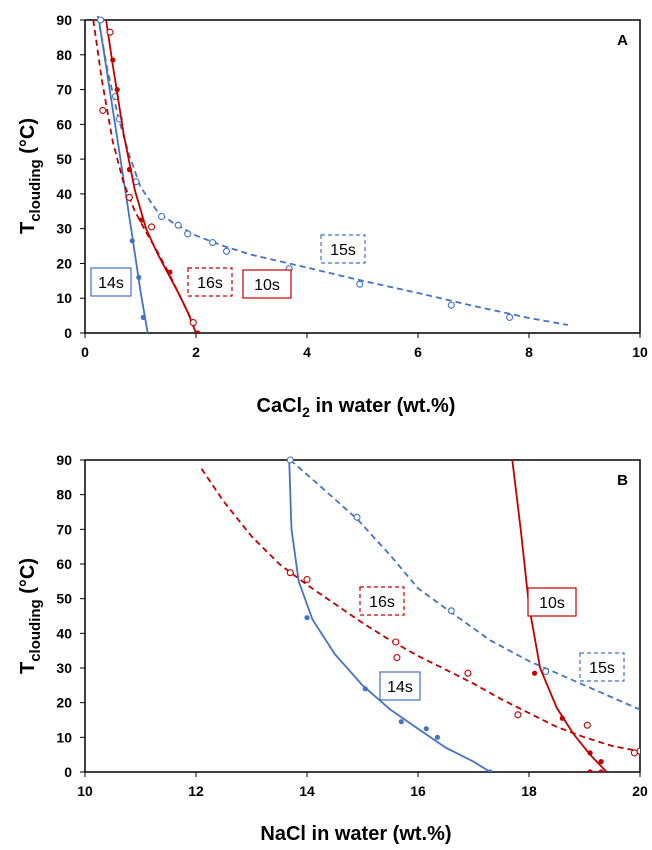 Image resolution: width=652 pixels, height=850 pixels. Describe the element at coordinates (30, 616) in the screenshot. I see `panel-b-y-axis-label: Tclouding (°C)` at that location.